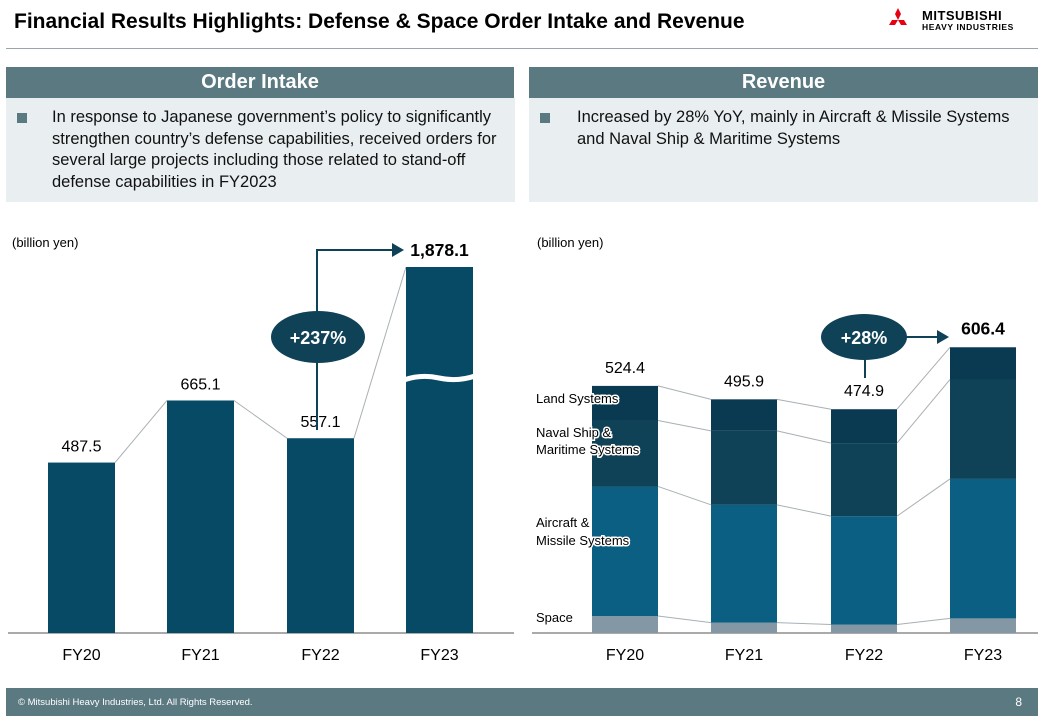 The image size is (1044, 722). Describe the element at coordinates (983, 655) in the screenshot. I see `revenue-x-tick-label: FY23` at that location.